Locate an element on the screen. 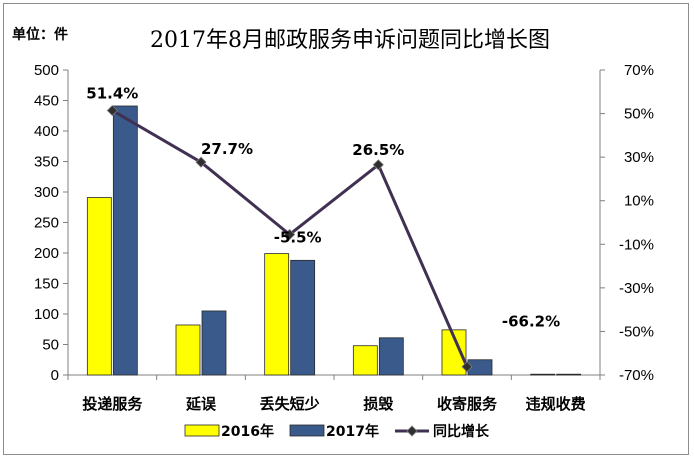  y-left-tick-label: 500 is located at coordinates (46, 70).